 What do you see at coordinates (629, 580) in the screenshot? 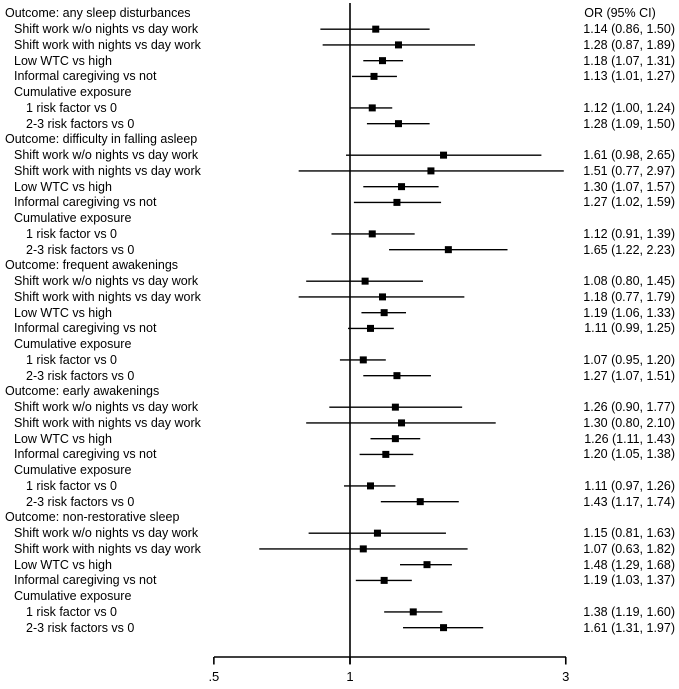
I see `or-ci-value: 1.19 (1.03, 1.37)` at bounding box center [629, 580].